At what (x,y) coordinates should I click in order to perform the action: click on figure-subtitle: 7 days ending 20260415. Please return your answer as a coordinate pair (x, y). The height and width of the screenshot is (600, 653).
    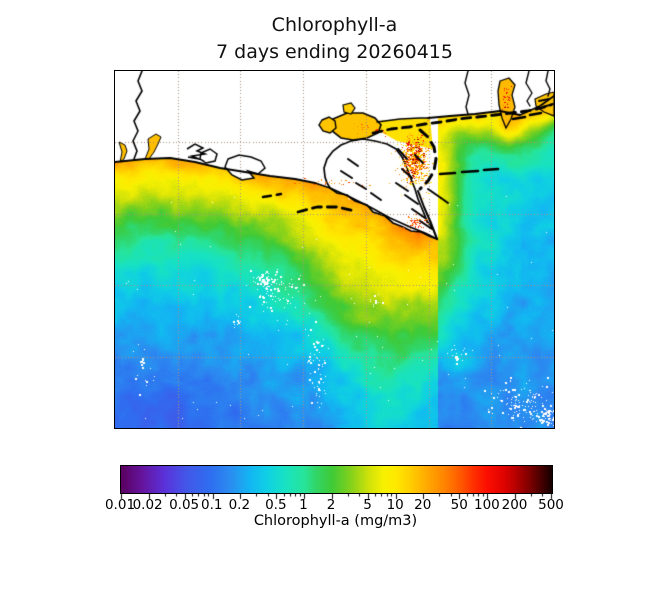
    Looking at the image, I should click on (334, 51).